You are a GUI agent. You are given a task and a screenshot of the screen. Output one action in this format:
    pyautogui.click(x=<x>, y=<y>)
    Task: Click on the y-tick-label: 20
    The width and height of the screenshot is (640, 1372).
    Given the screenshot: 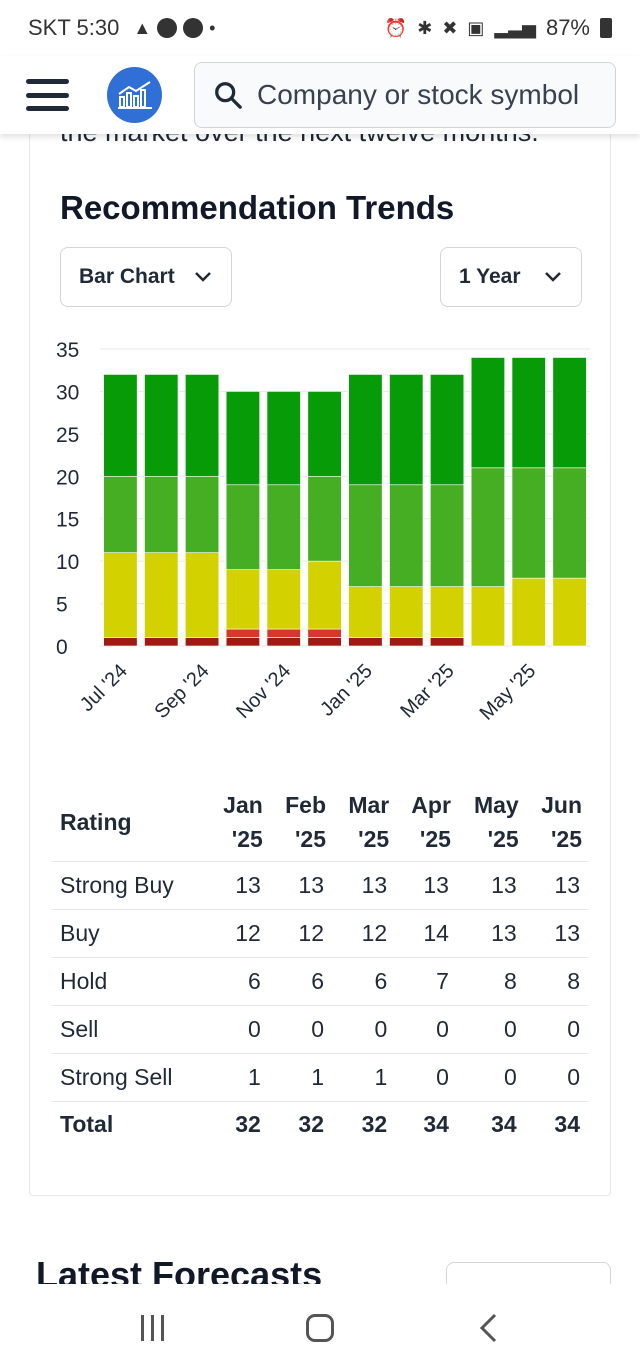 What is the action you would take?
    pyautogui.click(x=67, y=477)
    